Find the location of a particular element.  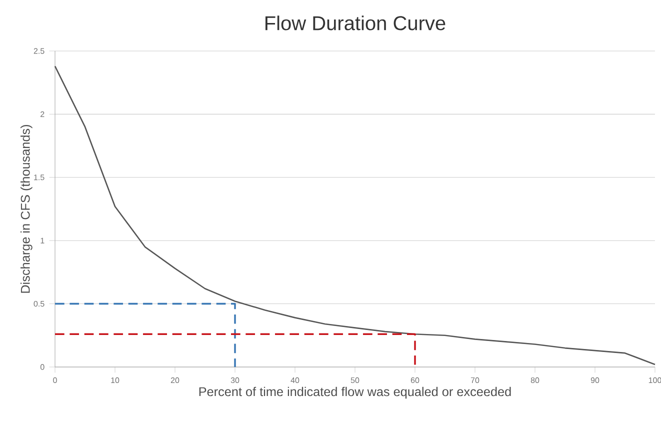

x-tick-label: 0 is located at coordinates (55, 380).